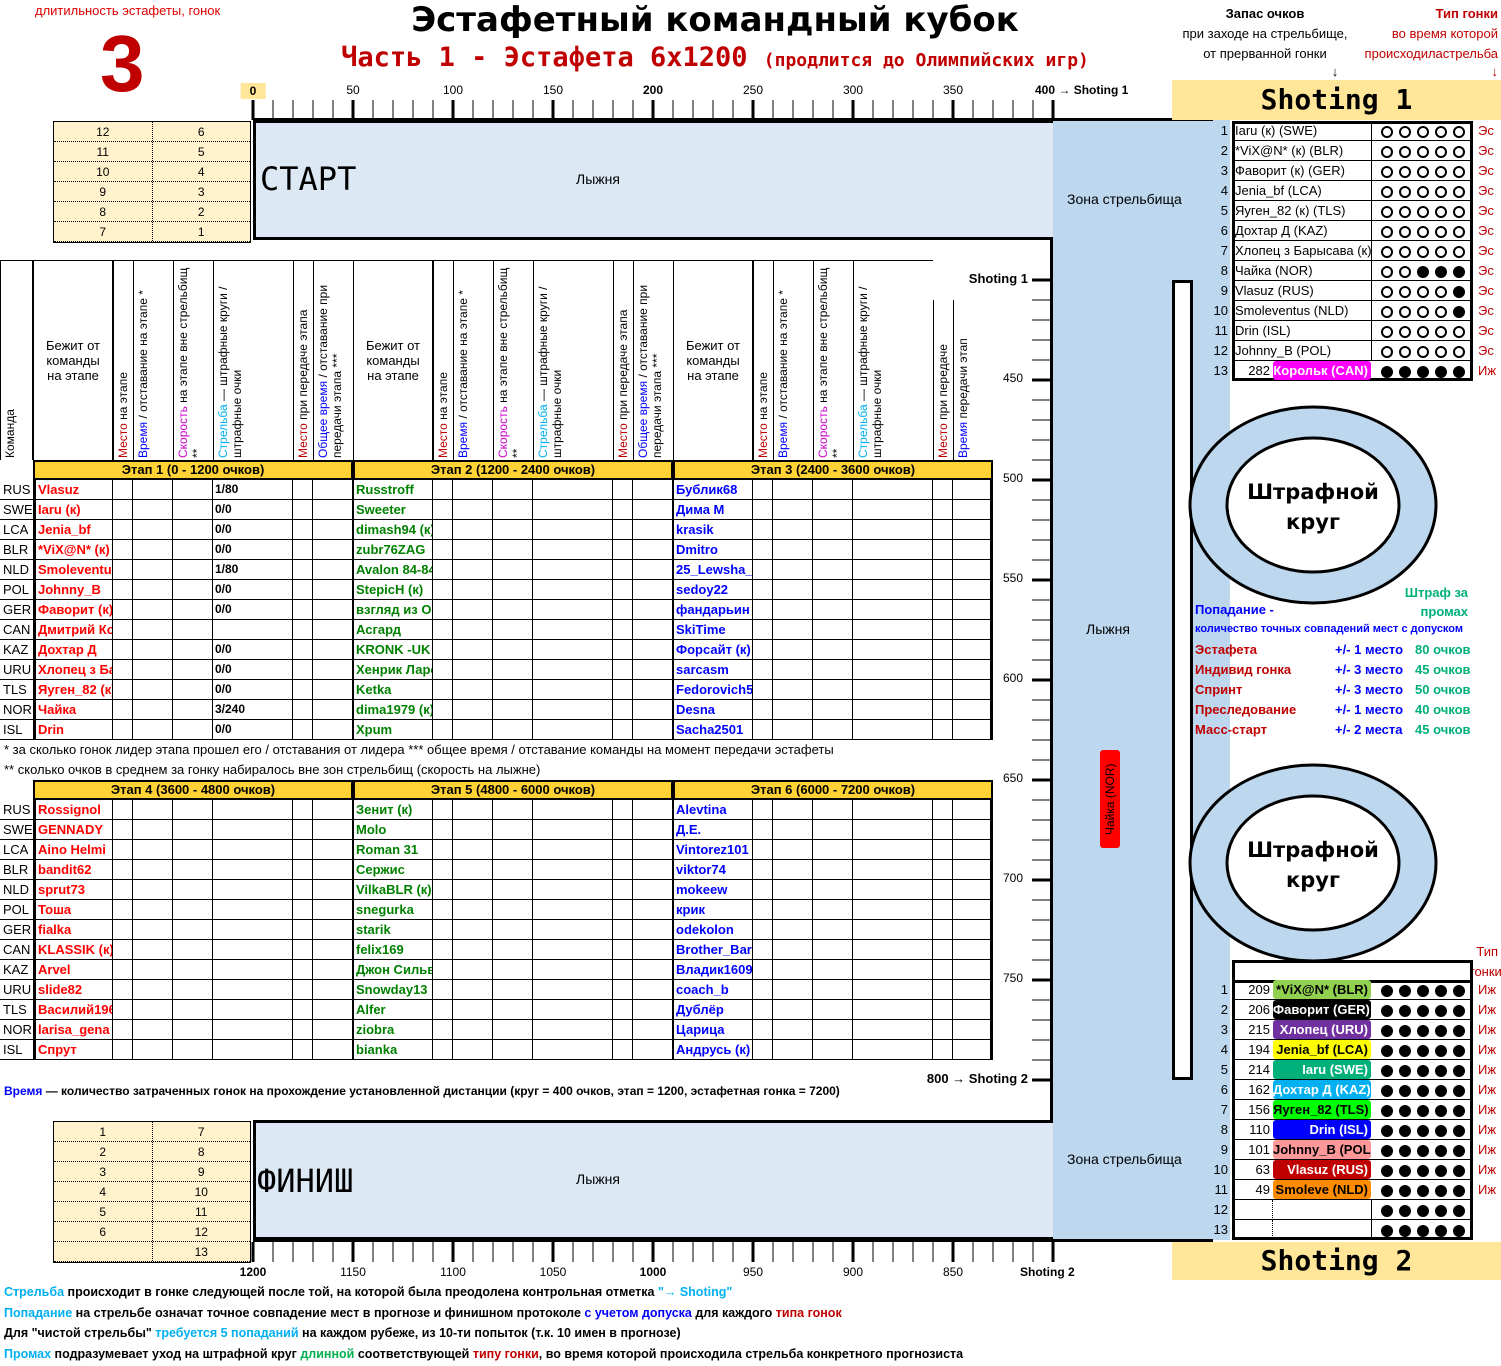 This screenshot has height=1366, width=1501. What do you see at coordinates (750, 331) in the screenshot?
I see `shooting-row: 11 Drin (ISL) Эс` at bounding box center [750, 331].